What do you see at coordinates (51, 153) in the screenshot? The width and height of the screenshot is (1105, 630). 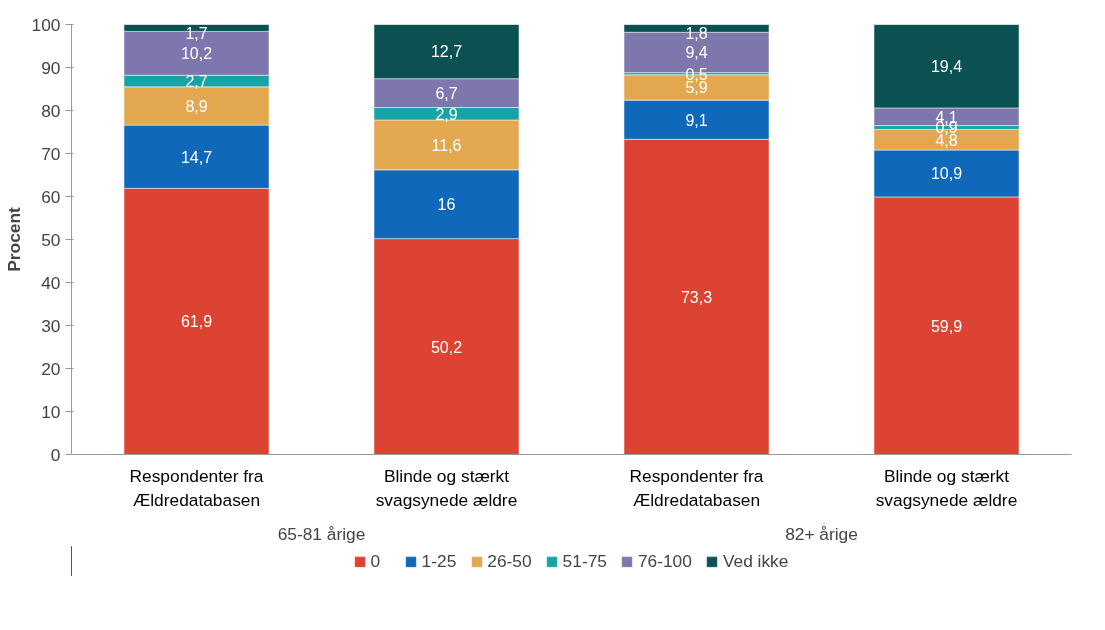 I see `y-tick-label: 70` at bounding box center [51, 153].